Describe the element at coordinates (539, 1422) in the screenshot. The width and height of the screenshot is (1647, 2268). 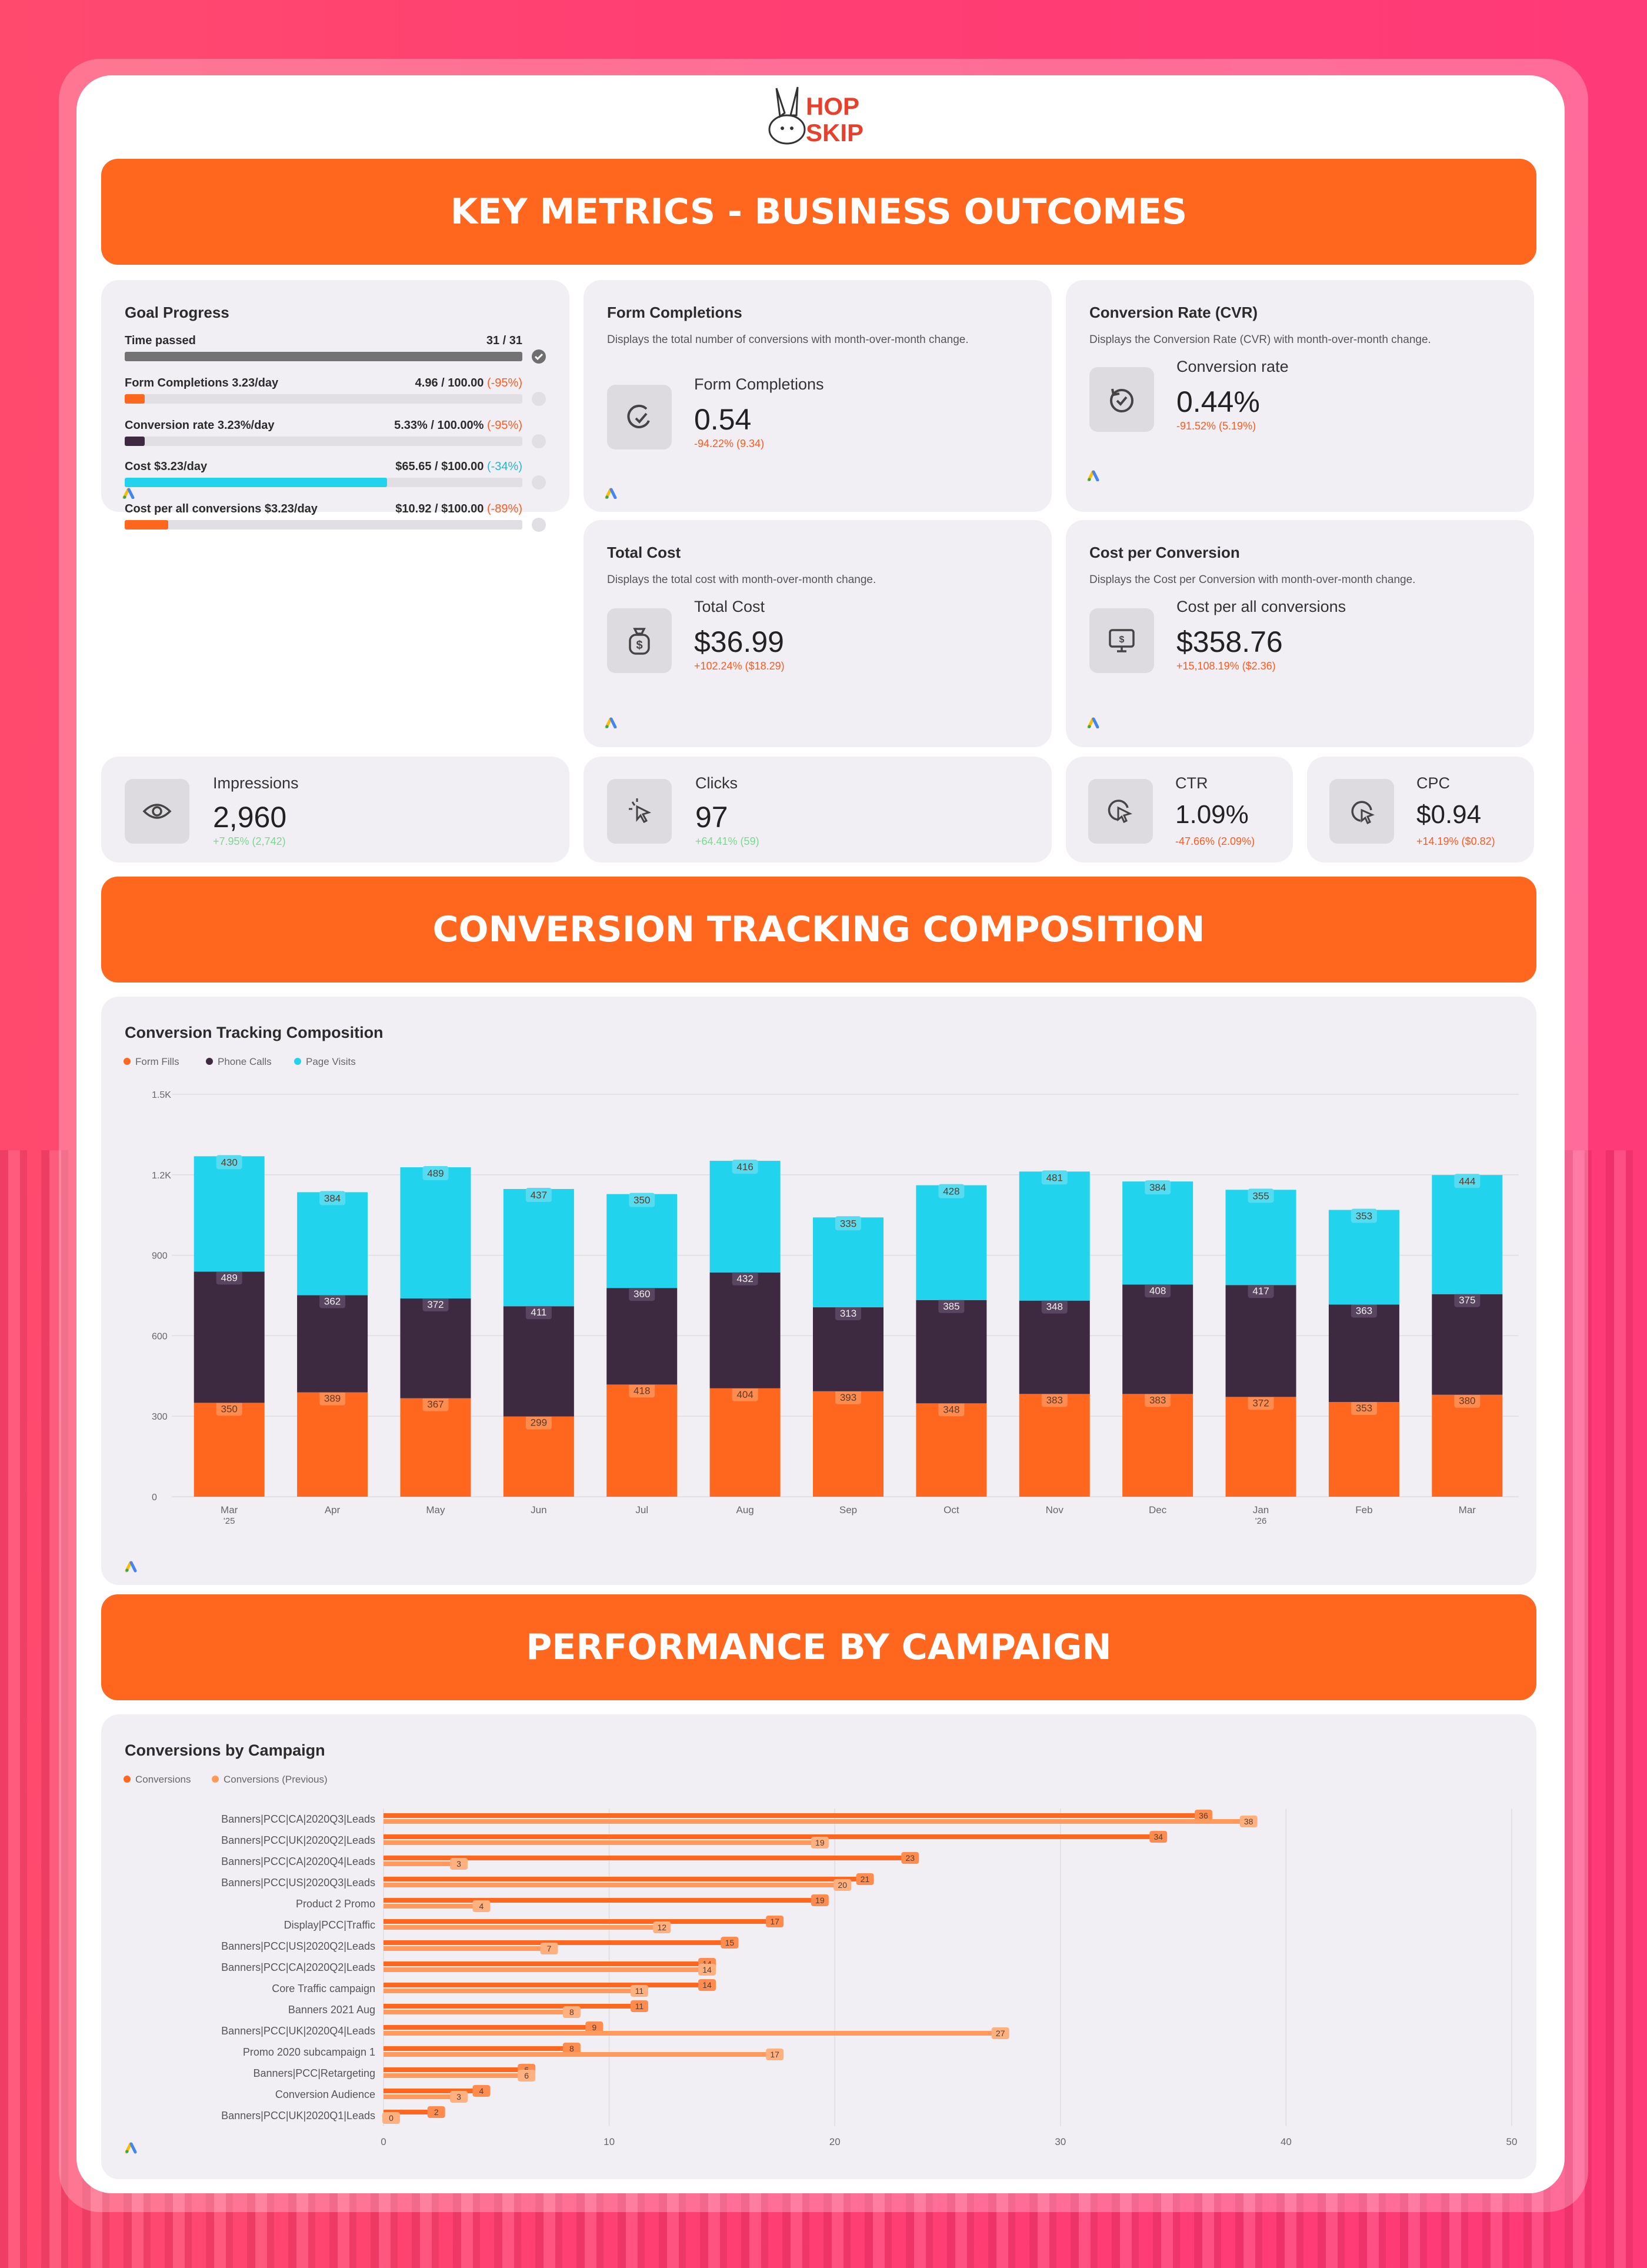
I see `data-label: 299` at that location.